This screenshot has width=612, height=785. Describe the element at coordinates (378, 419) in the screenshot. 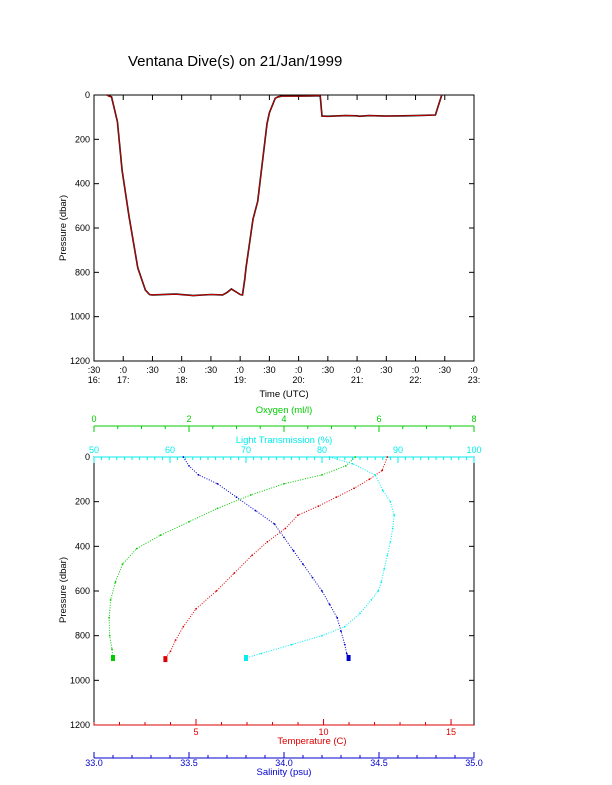

I see `tick-label: 6` at that location.